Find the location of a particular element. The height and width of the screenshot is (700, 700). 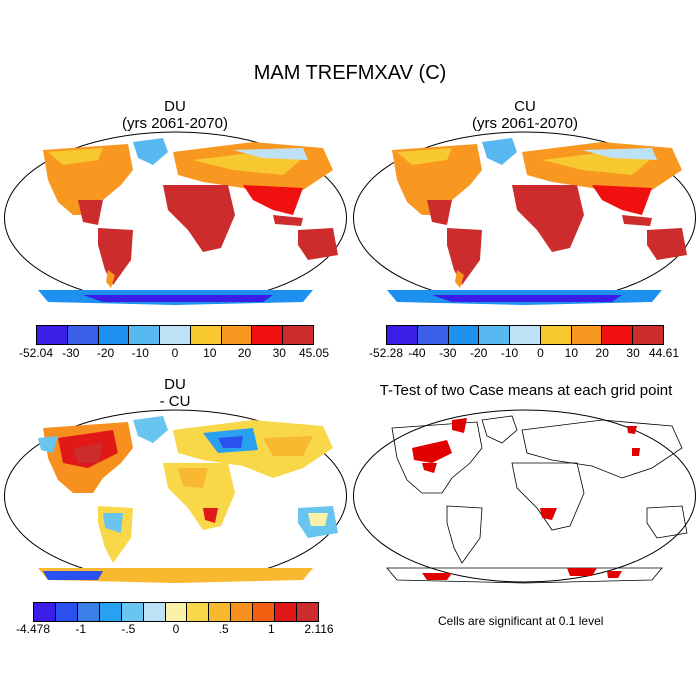

colorbar-cu-labels: -52.28 -40 -30 -20 -10 0 10 20 30 44.61 is located at coordinates (524, 354).